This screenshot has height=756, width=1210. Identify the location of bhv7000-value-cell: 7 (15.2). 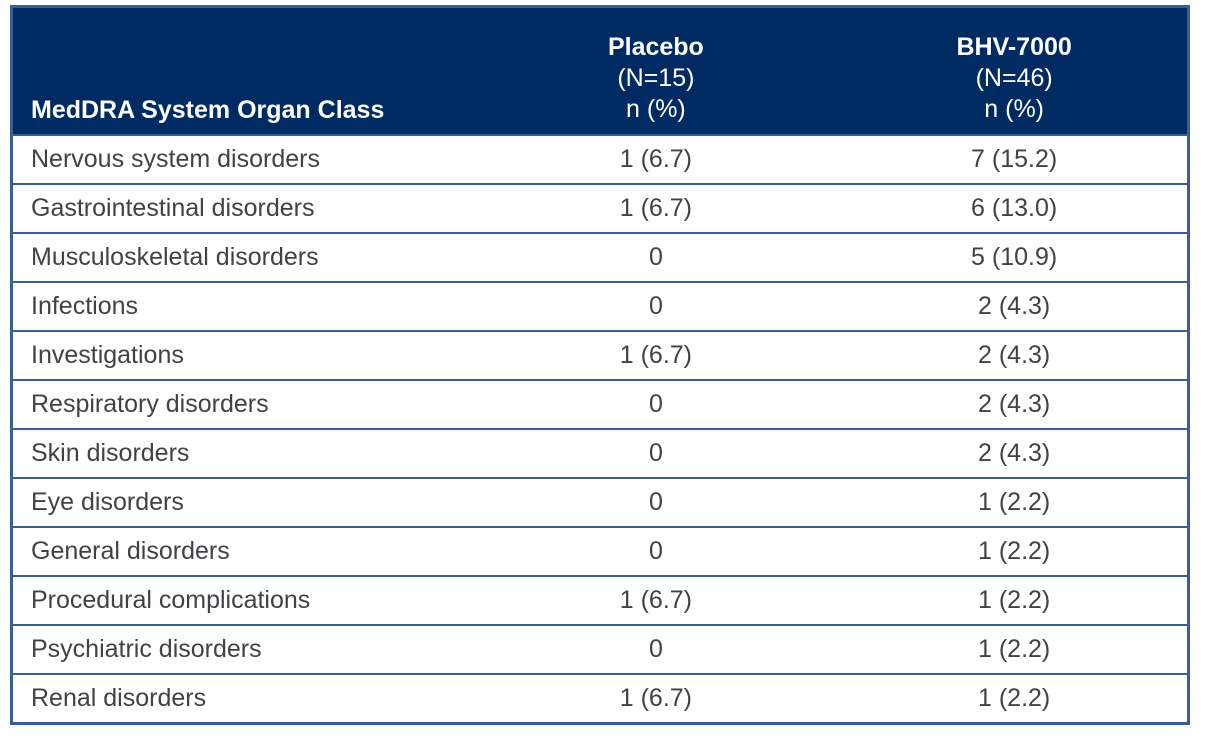
(1015, 159).